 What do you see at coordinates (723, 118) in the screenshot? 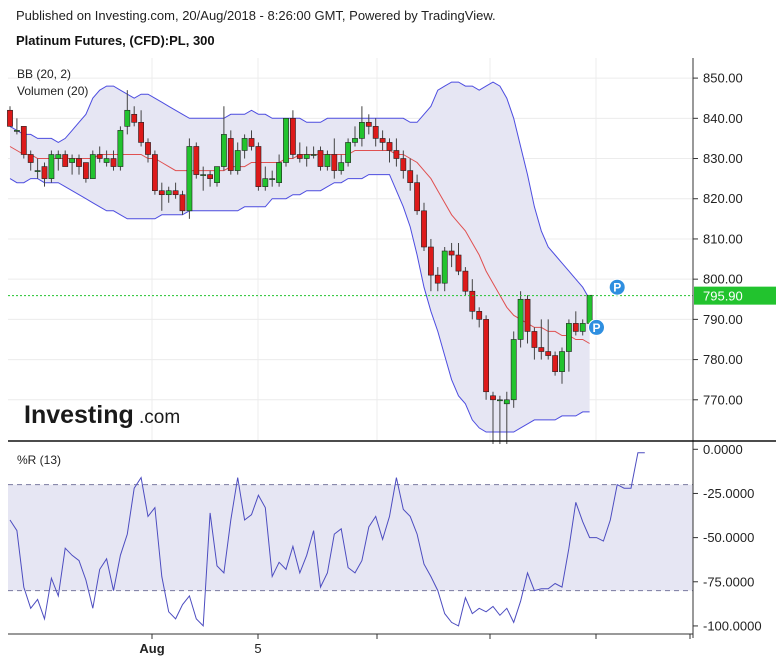
I see `price-tick-label: 840.00` at bounding box center [723, 118].